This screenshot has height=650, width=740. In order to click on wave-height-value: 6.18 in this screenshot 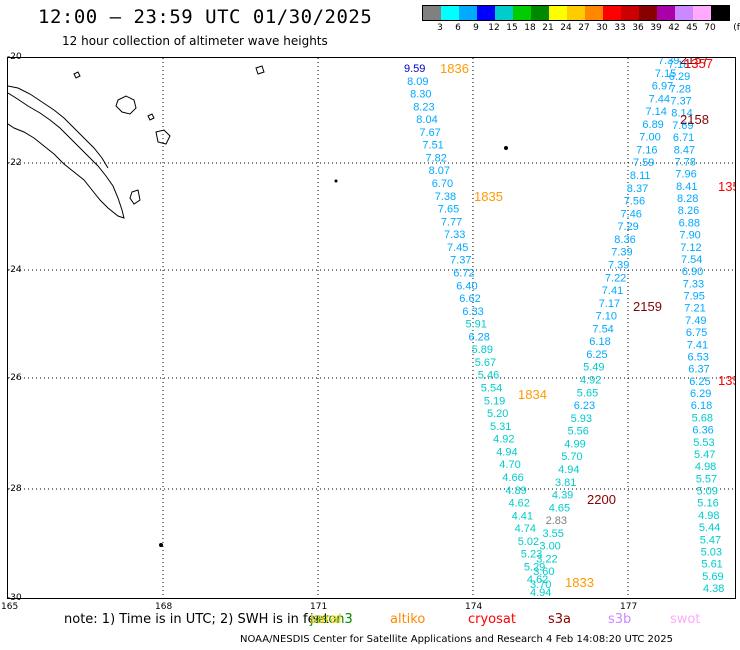, I will do `click(599, 342)`.